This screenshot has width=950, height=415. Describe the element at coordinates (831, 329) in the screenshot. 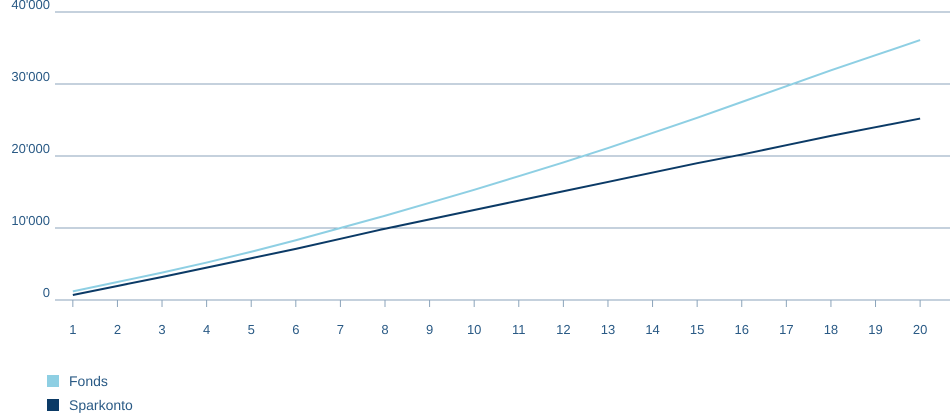

I see `x-tick-label: 18` at that location.